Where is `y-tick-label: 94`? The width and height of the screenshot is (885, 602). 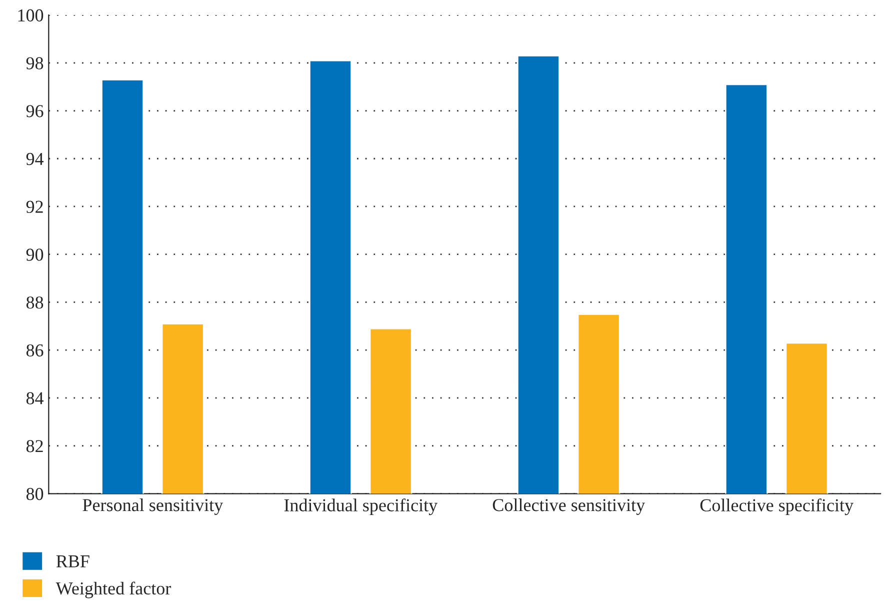 y-tick-label: 94 is located at coordinates (35, 159).